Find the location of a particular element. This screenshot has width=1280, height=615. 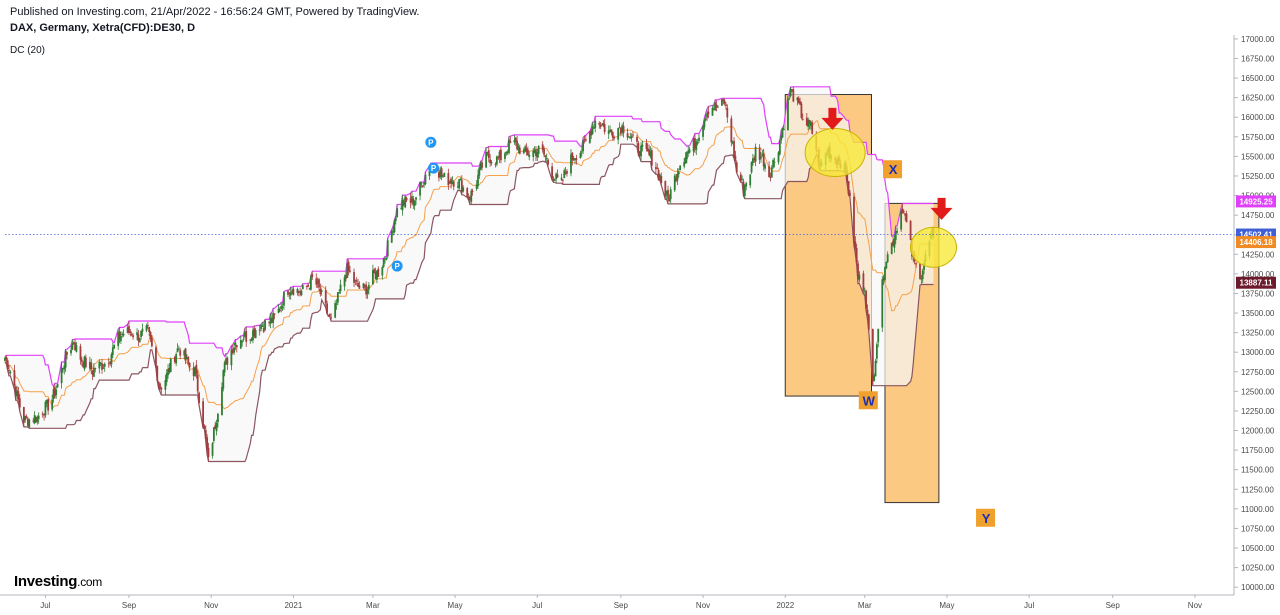

investing-logo: Investing.com is located at coordinates (58, 581).